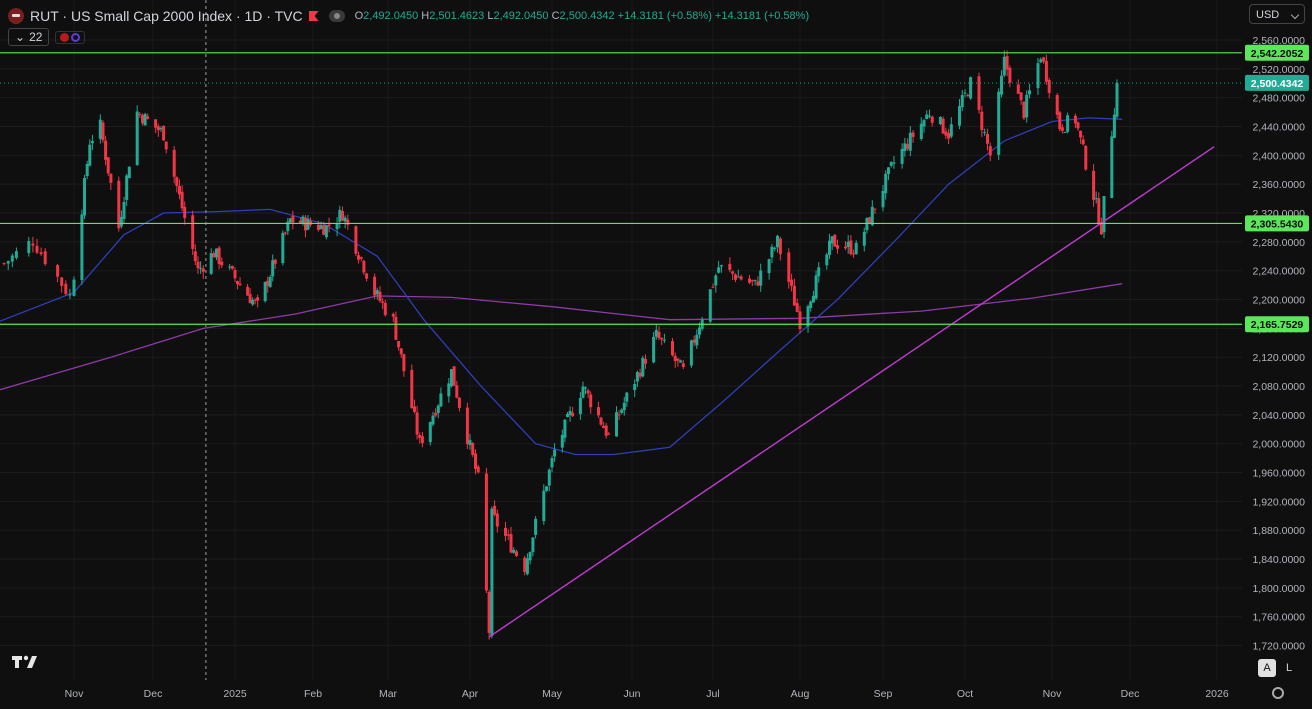  I want to click on indicator-icons, so click(70, 37).